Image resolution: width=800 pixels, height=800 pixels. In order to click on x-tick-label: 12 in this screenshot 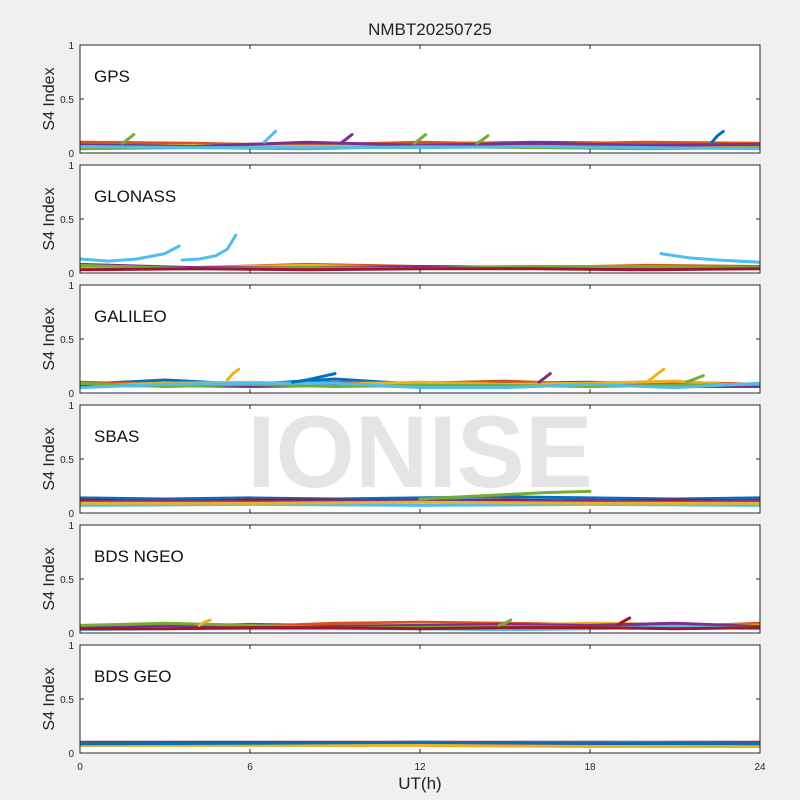, I will do `click(420, 767)`.